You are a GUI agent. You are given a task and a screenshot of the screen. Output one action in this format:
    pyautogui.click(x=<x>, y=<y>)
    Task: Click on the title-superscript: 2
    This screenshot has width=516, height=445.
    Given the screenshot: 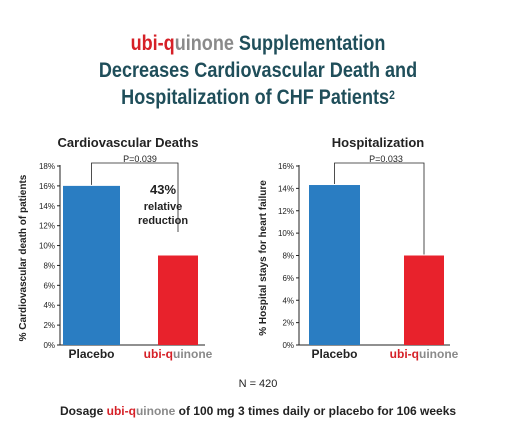 What is the action you would take?
    pyautogui.click(x=392, y=95)
    